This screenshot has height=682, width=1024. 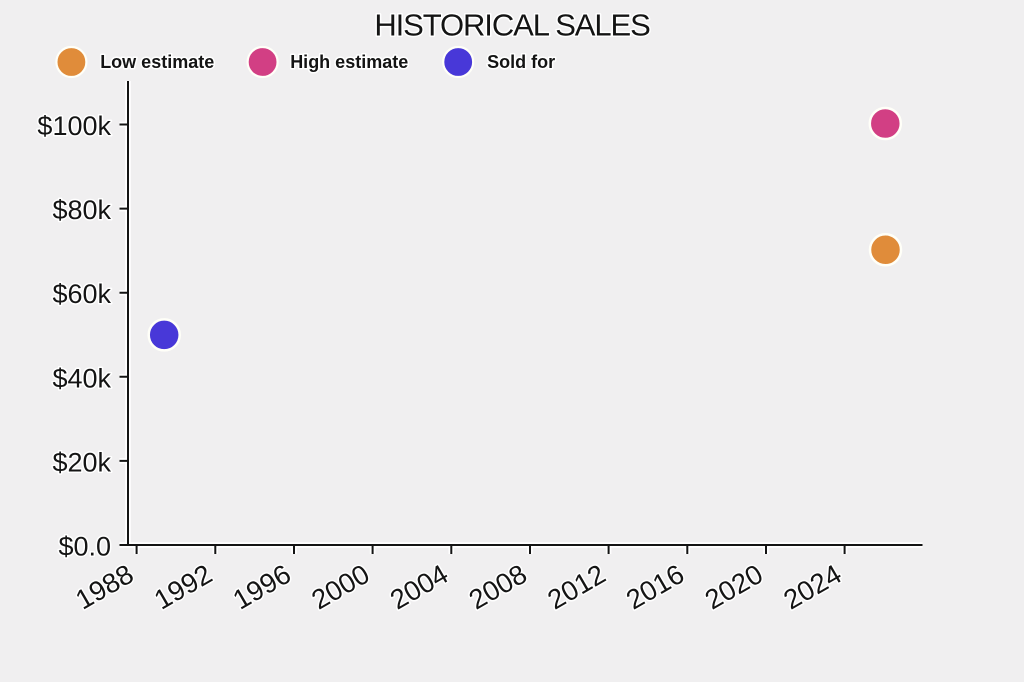 What do you see at coordinates (512, 25) in the screenshot?
I see `svg-text: HISTORICAL SALES` at bounding box center [512, 25].